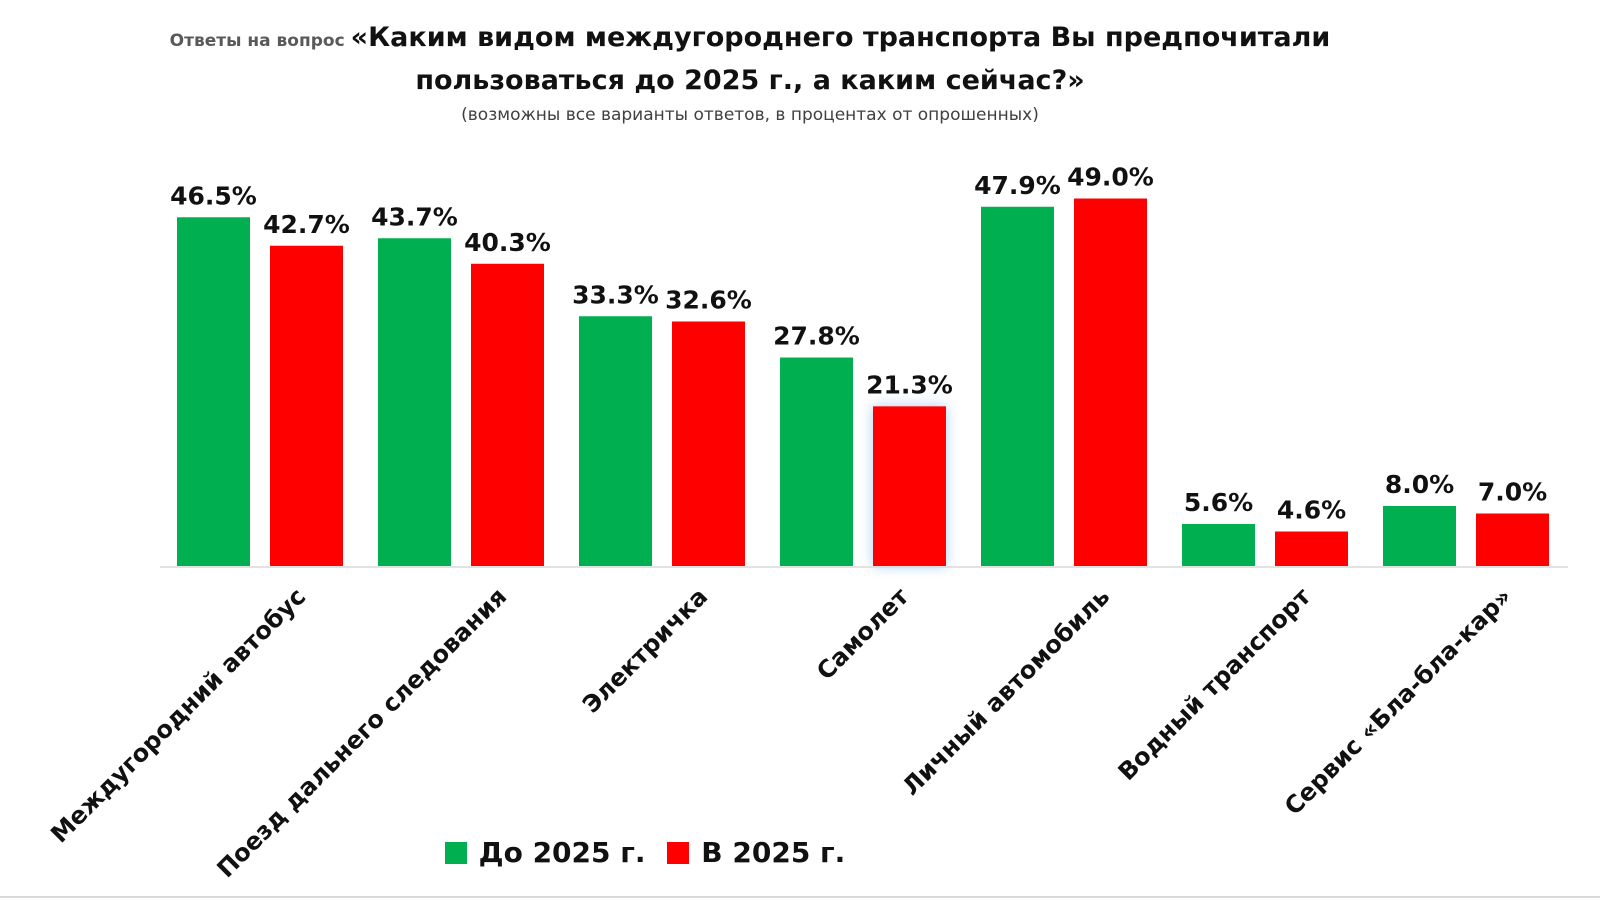  Describe the element at coordinates (678, 852) in the screenshot. I see `legend-swatch-now` at that location.